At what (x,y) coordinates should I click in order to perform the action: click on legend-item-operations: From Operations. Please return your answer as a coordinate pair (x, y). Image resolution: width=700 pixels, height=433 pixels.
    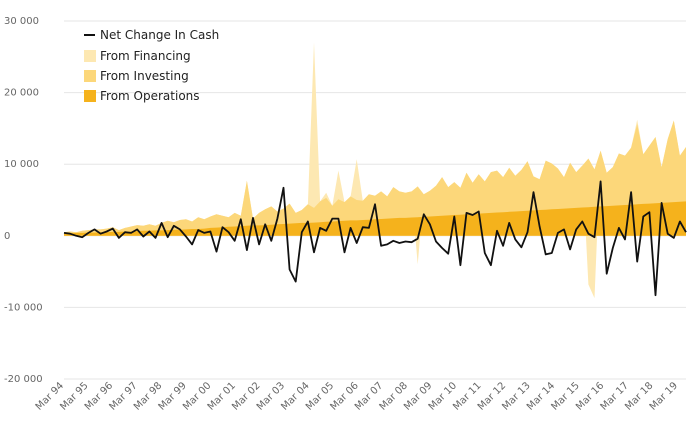
    Looking at the image, I should click on (142, 96).